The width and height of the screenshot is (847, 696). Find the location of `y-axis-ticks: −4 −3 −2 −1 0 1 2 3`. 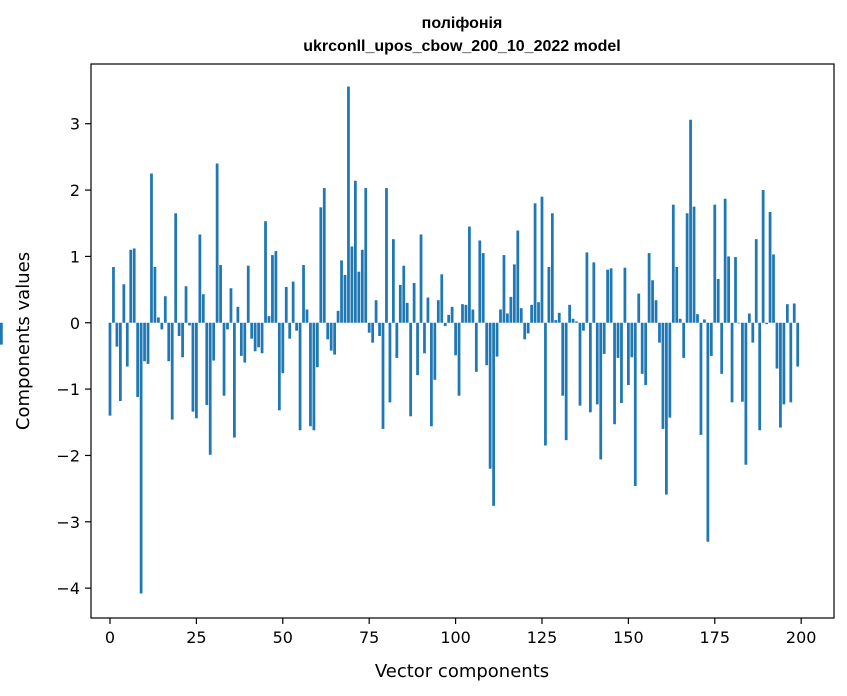

y-axis-ticks: −4 −3 −2 −1 0 1 2 3 is located at coordinates (73, 356).